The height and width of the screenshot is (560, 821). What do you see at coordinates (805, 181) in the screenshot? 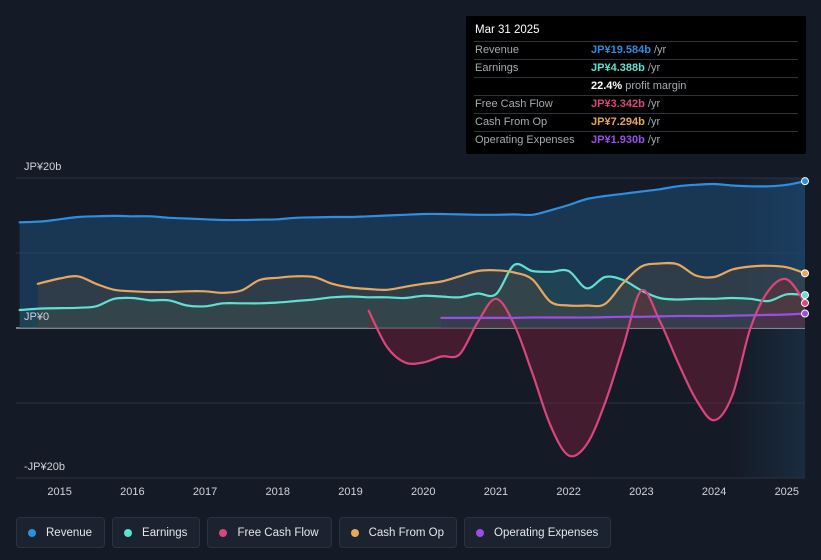
I see `endpoint-revenue` at bounding box center [805, 181].